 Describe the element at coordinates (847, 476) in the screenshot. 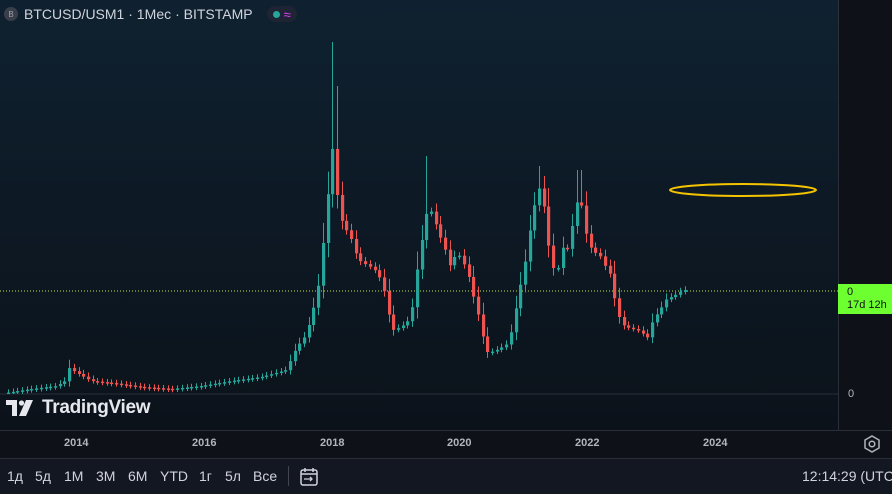

I see `utc-clock: 12:14:29 (UTC)` at that location.